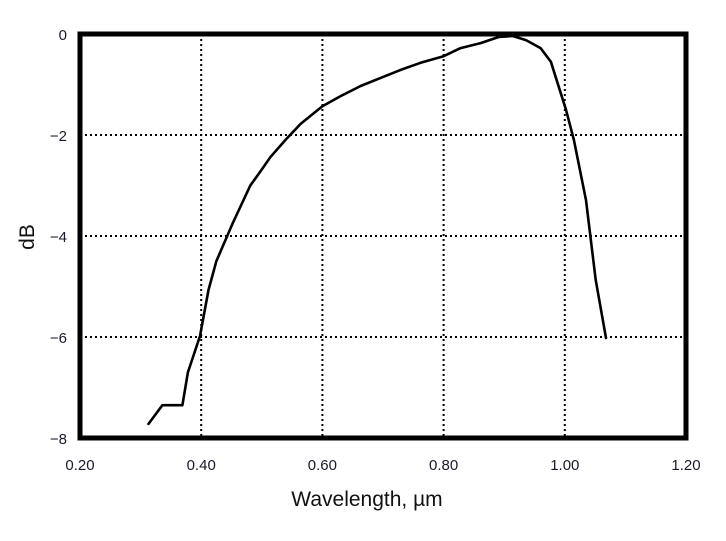 Image resolution: width=726 pixels, height=541 pixels. Describe the element at coordinates (685, 465) in the screenshot. I see `x-tick-label: 1.20` at that location.